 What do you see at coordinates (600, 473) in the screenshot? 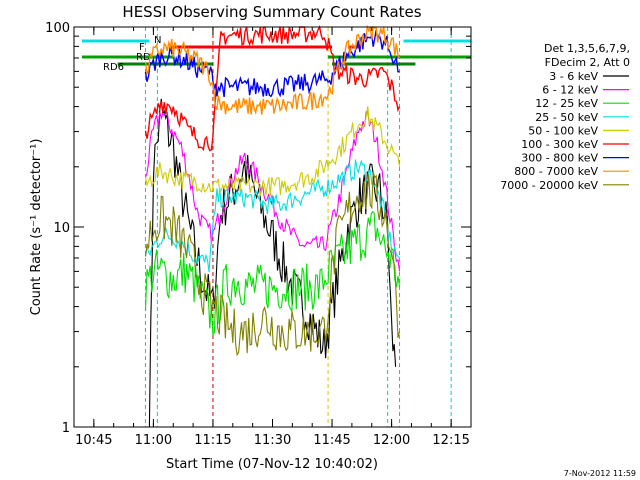
I see `footer-timestamp: 7-Nov-2012 11:59` at bounding box center [600, 473].